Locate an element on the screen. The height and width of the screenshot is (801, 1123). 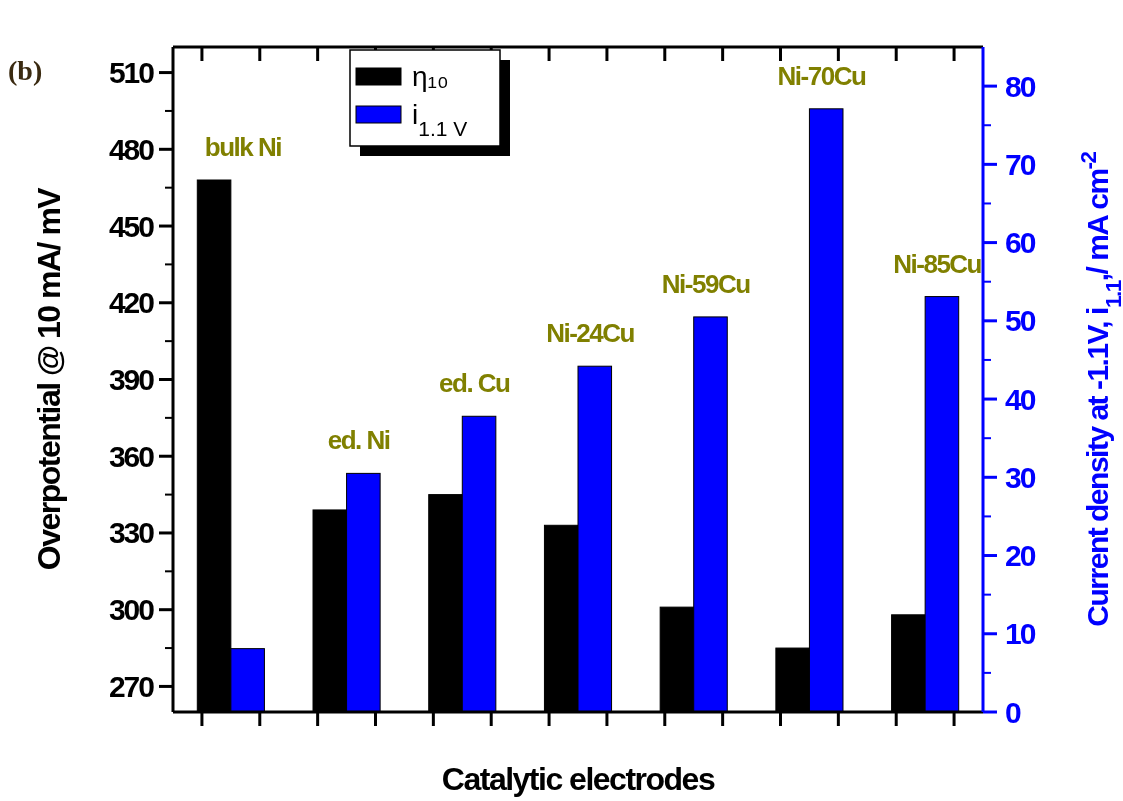
y2-tick-label: 10 is located at coordinates (1020, 634).